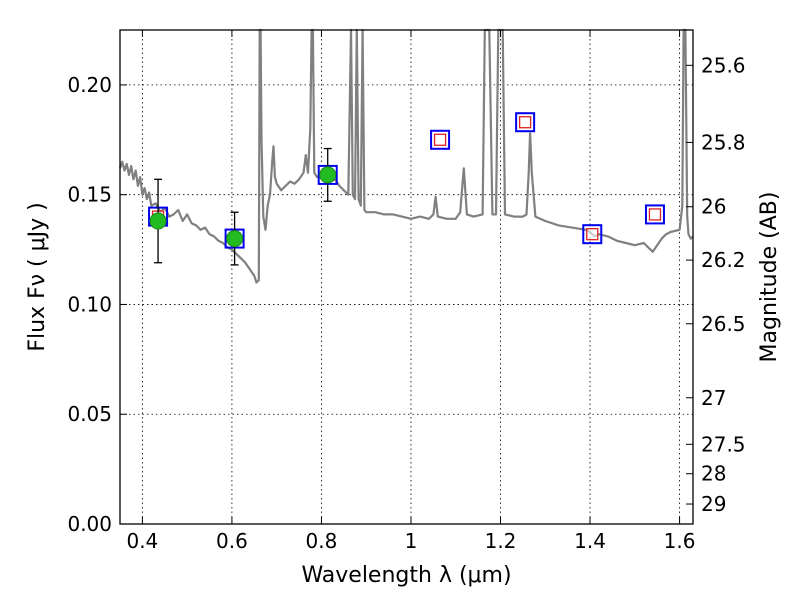 Image resolution: width=800 pixels, height=600 pixels. Describe the element at coordinates (713, 474) in the screenshot. I see `mag-tick-label: 28` at that location.